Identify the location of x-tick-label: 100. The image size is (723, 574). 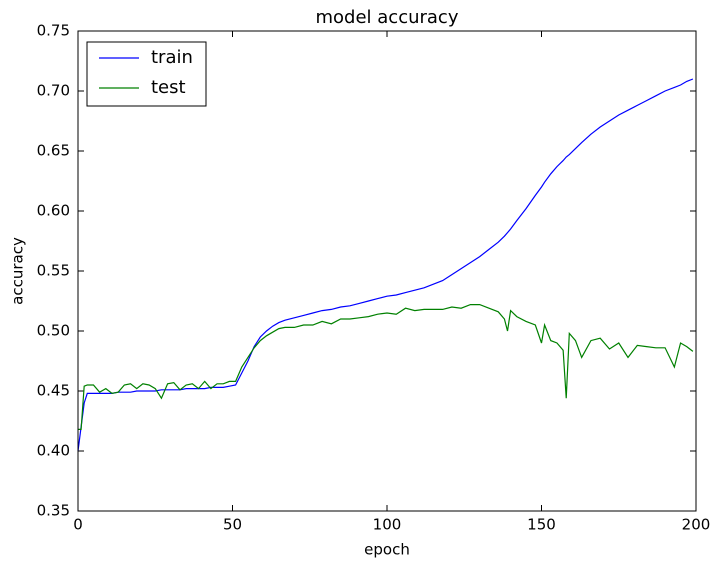
(387, 525).